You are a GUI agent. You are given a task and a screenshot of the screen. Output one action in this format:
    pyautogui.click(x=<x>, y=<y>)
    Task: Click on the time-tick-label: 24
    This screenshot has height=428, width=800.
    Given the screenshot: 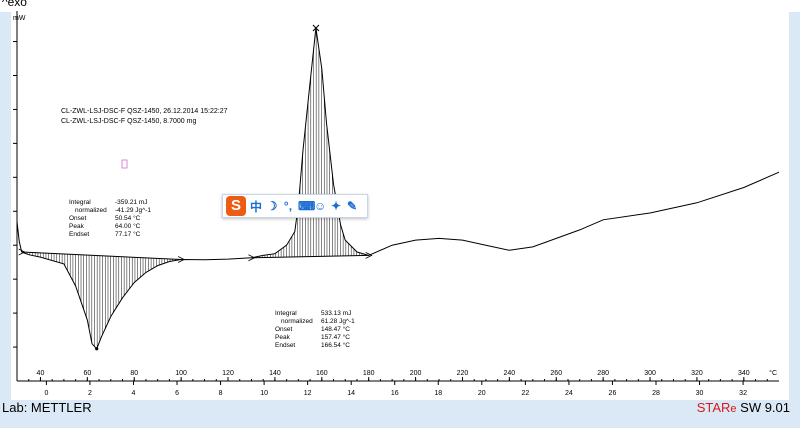 What is the action you would take?
    pyautogui.click(x=569, y=393)
    